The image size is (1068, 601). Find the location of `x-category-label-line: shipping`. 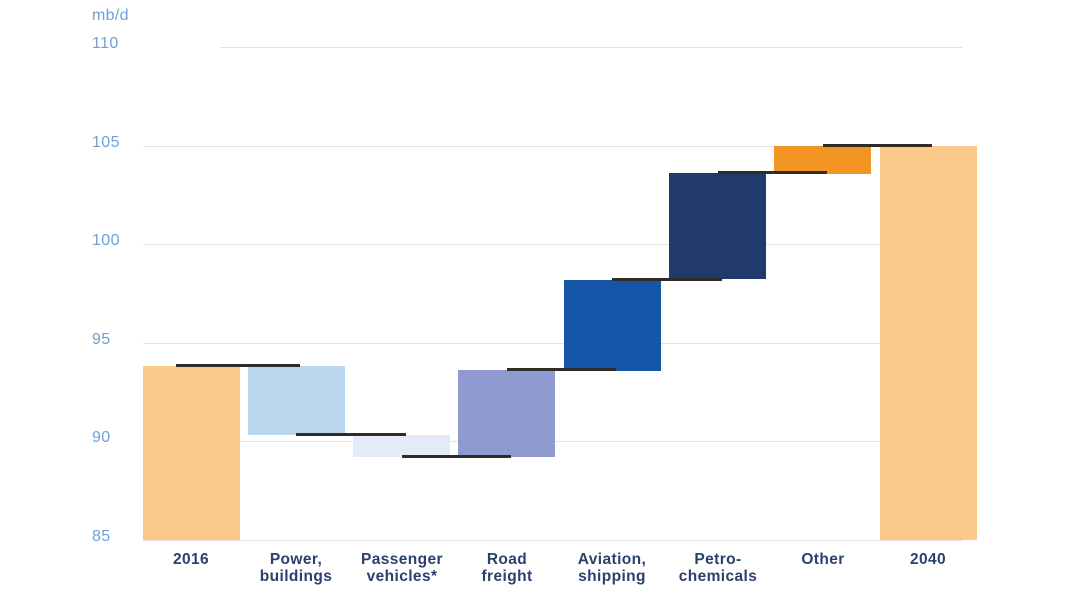

x-category-label-line: shipping is located at coordinates (612, 576).